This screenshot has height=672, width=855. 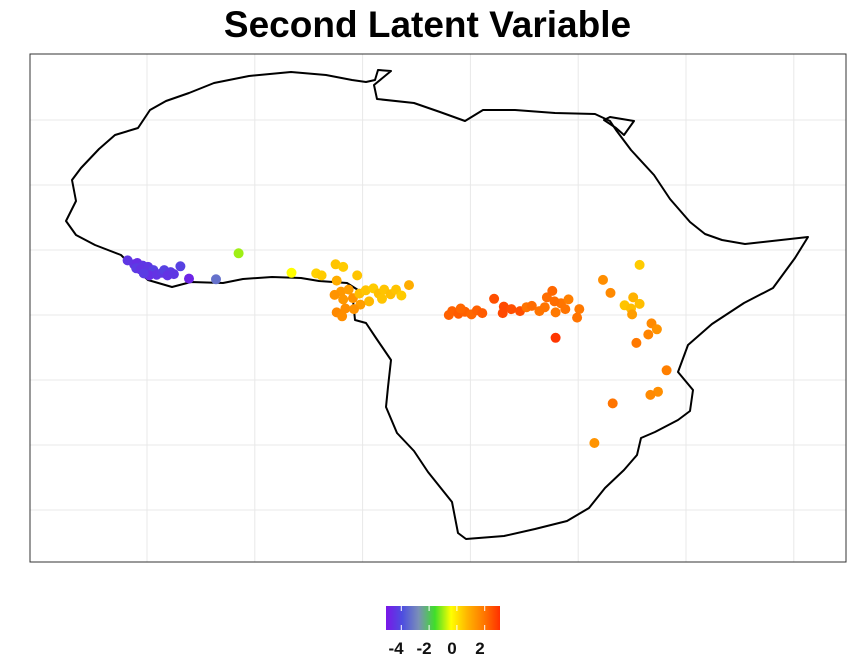 What do you see at coordinates (443, 632) in the screenshot?
I see `colorbar-legend: -4 -2 0 2` at bounding box center [443, 632].